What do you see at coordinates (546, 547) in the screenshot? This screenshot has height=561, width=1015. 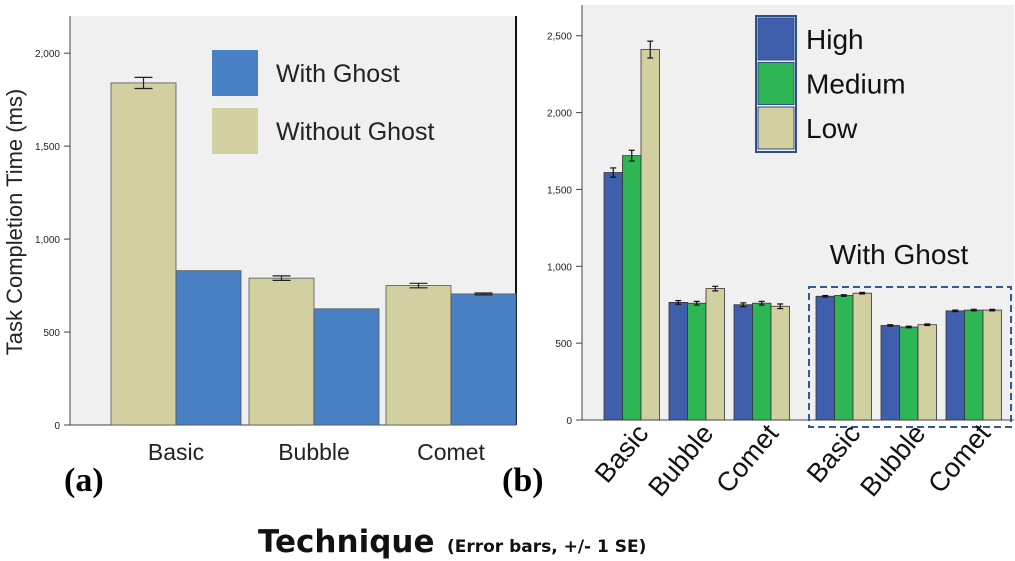 I see `caption-error-bars: (Error bars, +/- 1 SE)` at bounding box center [546, 547].